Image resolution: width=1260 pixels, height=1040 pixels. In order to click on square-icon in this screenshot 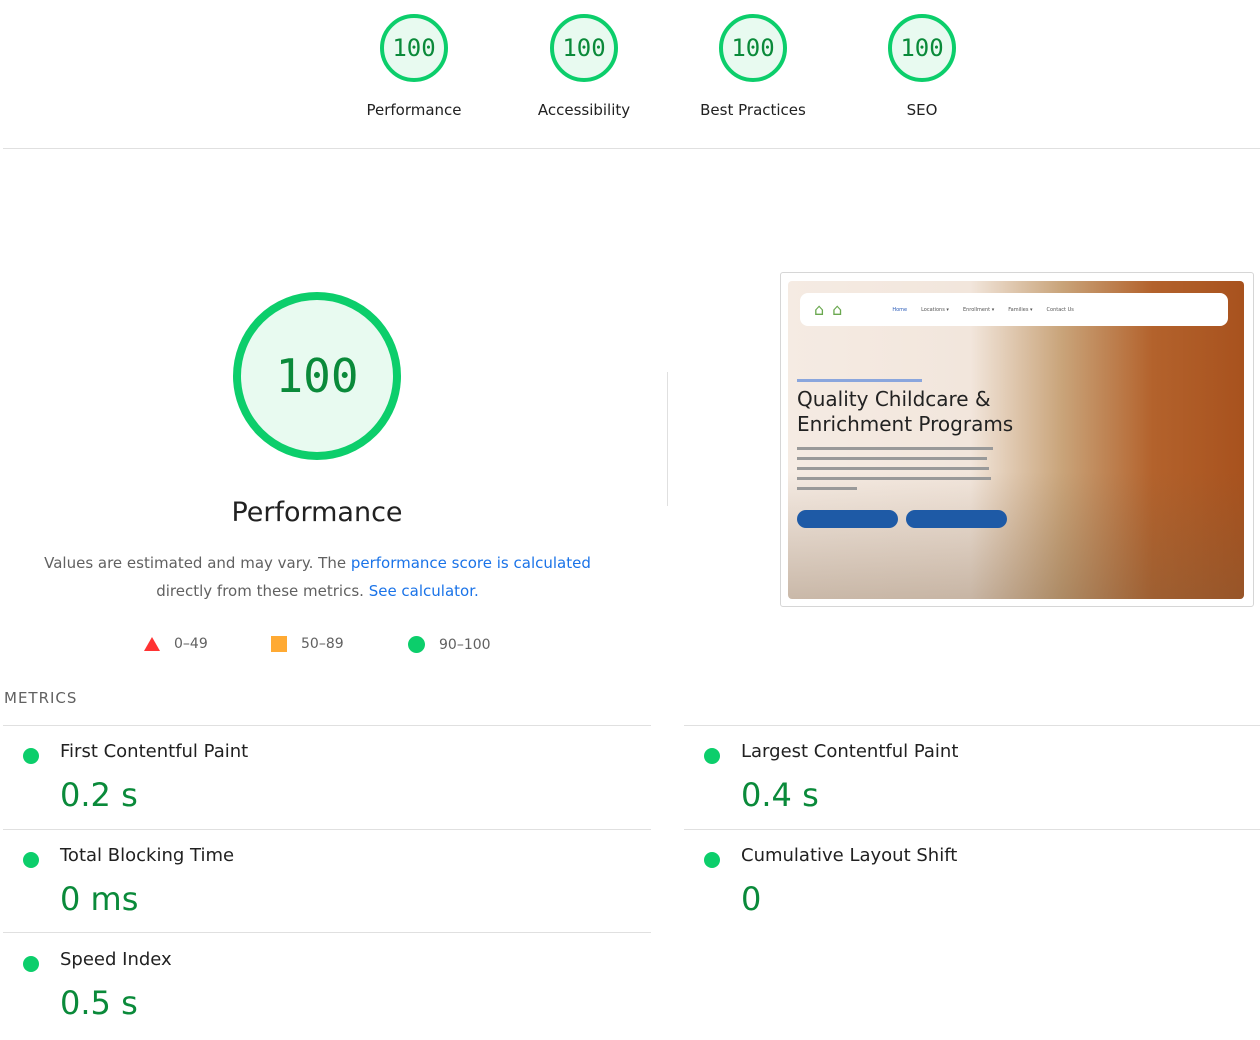, I will do `click(279, 644)`.